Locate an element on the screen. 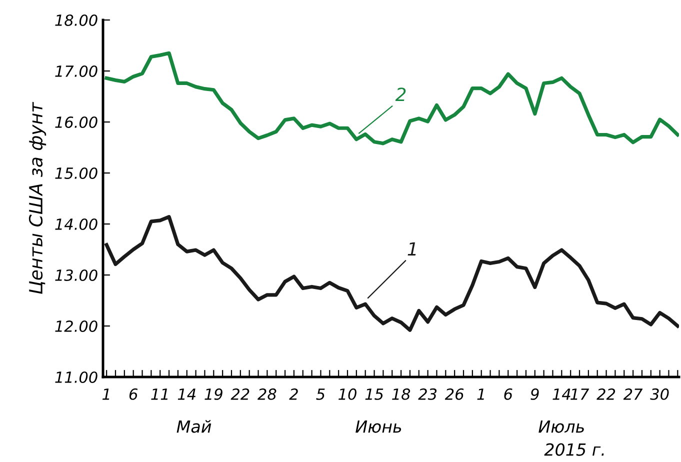 Image resolution: width=681 pixels, height=462 pixels. x-tick-label: 28 is located at coordinates (267, 394).